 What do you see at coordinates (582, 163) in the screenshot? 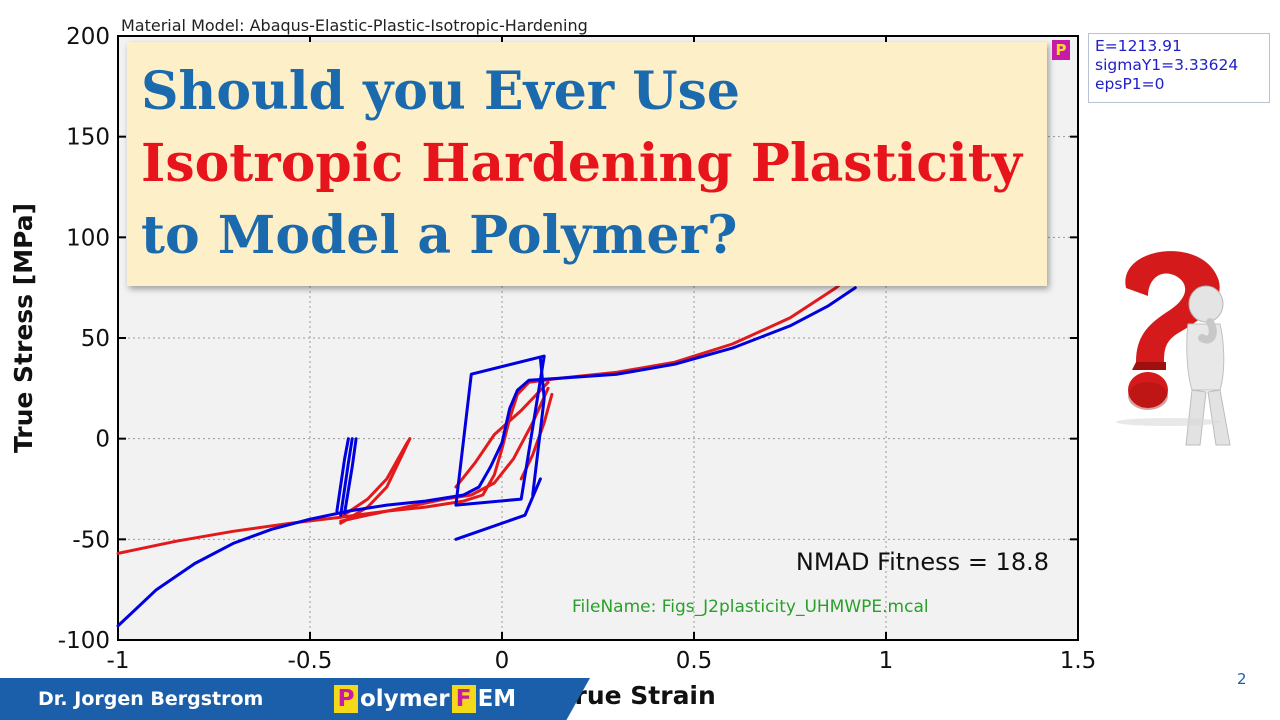
I see `title-line-2: Isotropic Hardening Plasticity` at bounding box center [582, 163].